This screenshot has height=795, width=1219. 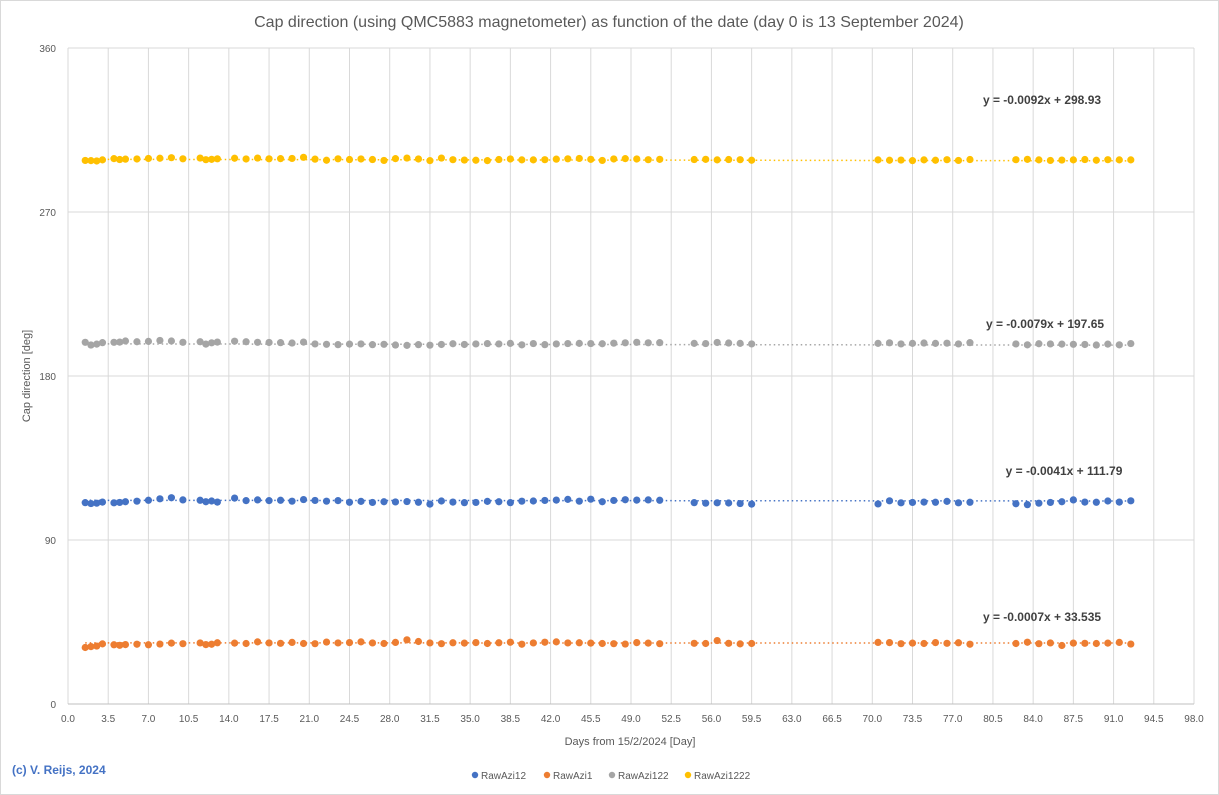 I want to click on legend-label: RawAzi1, so click(x=573, y=776).